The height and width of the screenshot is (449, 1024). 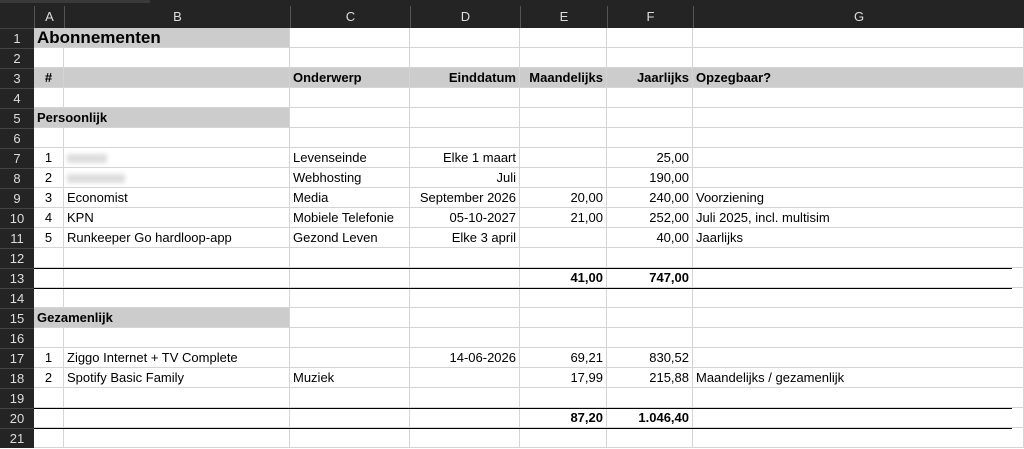 What do you see at coordinates (563, 58) in the screenshot?
I see `cell-E2` at bounding box center [563, 58].